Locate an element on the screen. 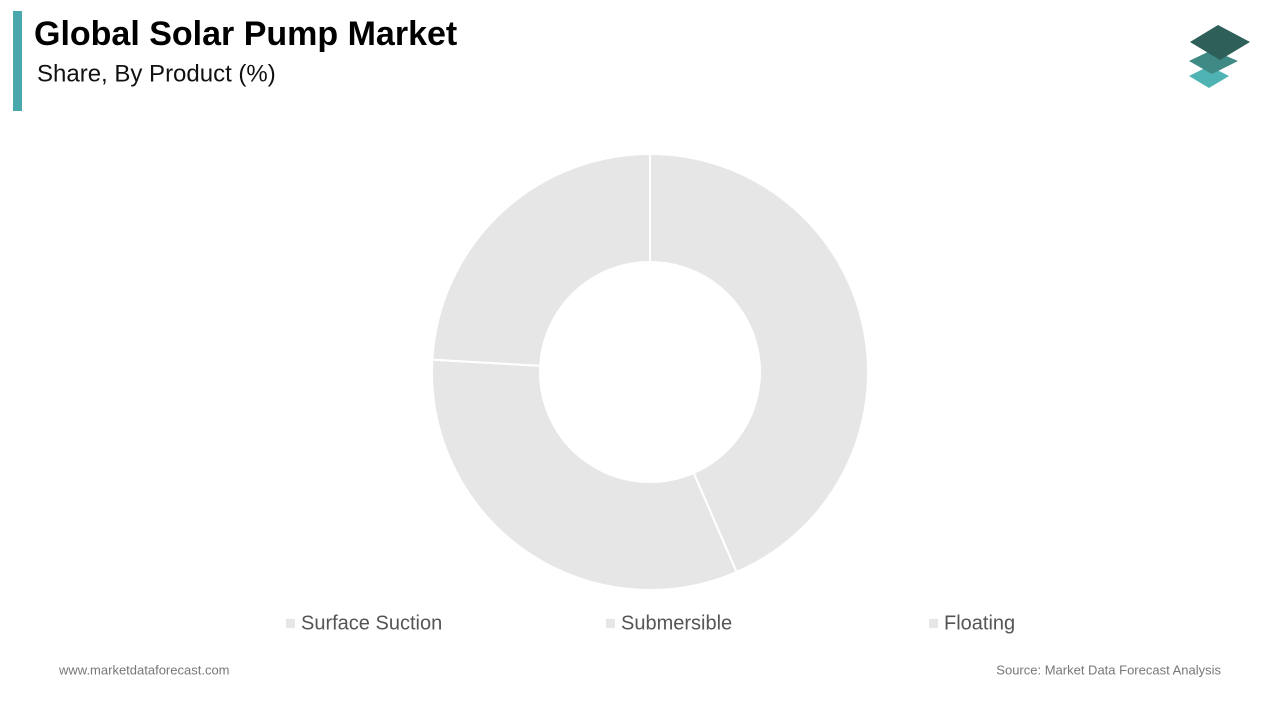 The height and width of the screenshot is (720, 1280). legend-label: Surface Suction is located at coordinates (371, 623).